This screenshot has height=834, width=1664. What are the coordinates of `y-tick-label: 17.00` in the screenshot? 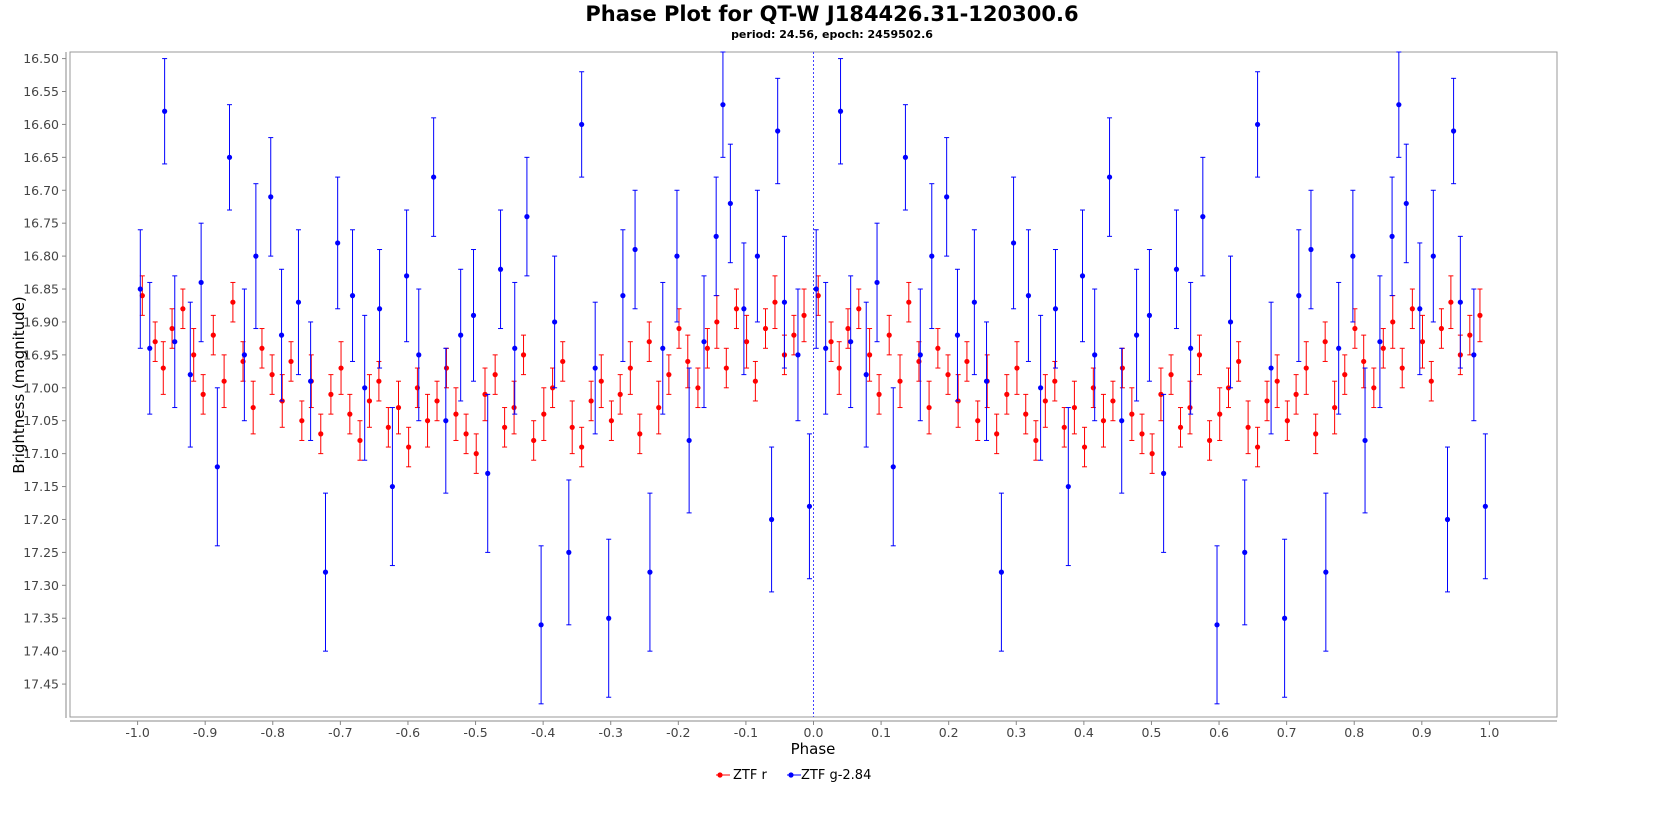 It's located at (41, 387).